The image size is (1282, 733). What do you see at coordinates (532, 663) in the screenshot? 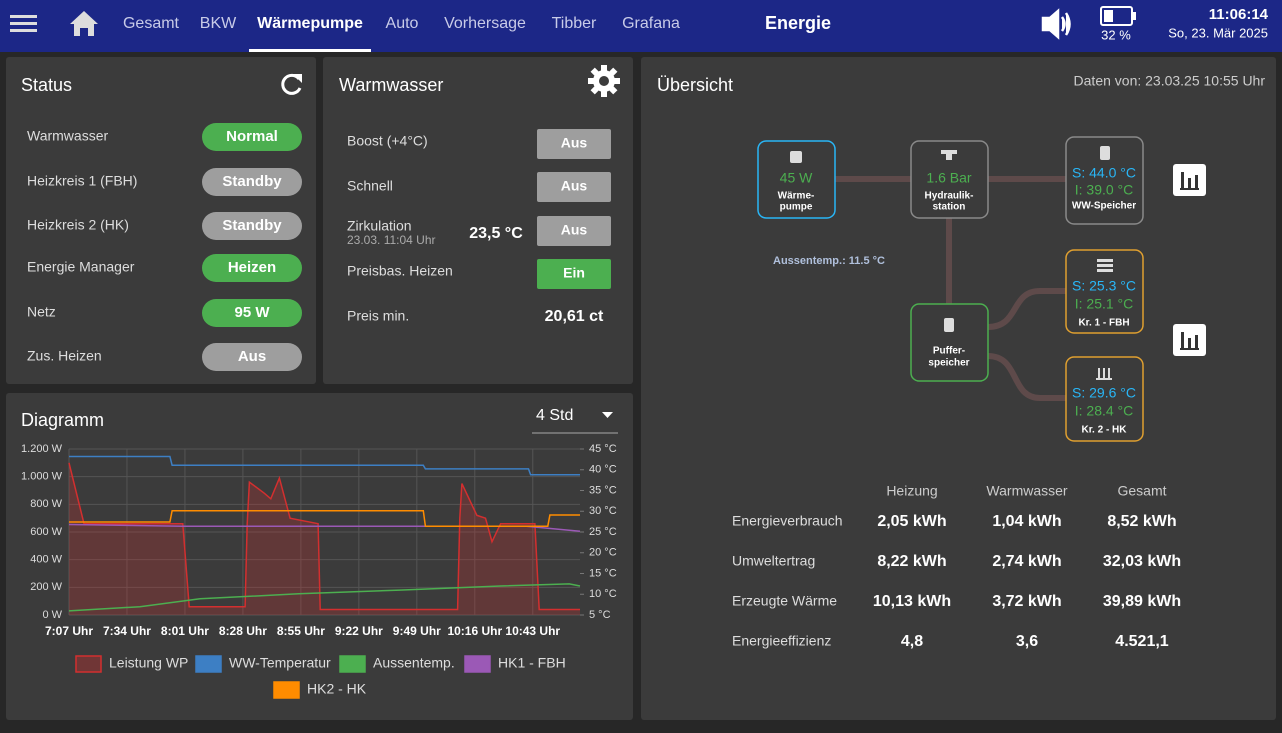
I see `legend-label: HK1 - FBH` at bounding box center [532, 663].